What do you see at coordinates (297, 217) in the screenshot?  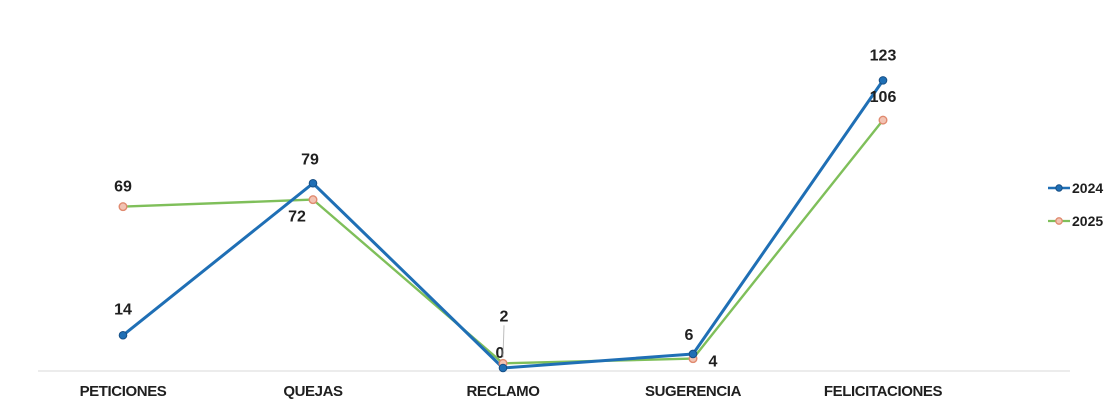 I see `data-label-2025: 72` at bounding box center [297, 217].